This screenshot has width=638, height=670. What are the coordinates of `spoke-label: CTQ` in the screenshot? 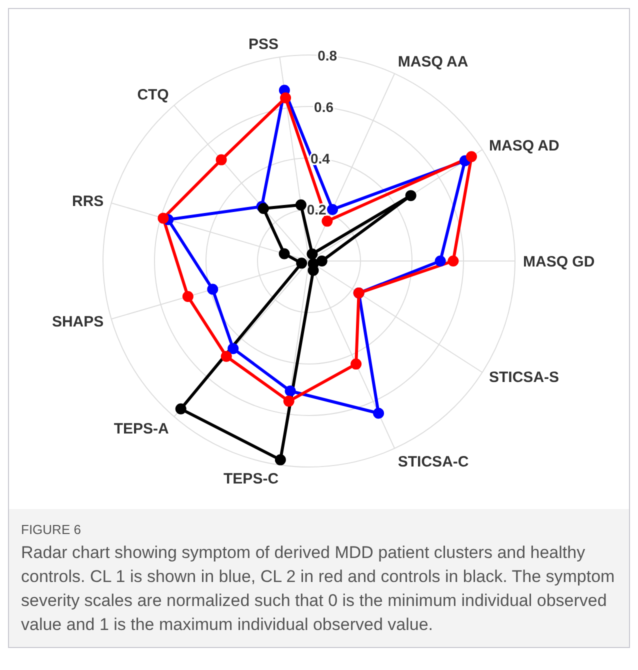 It's located at (153, 95).